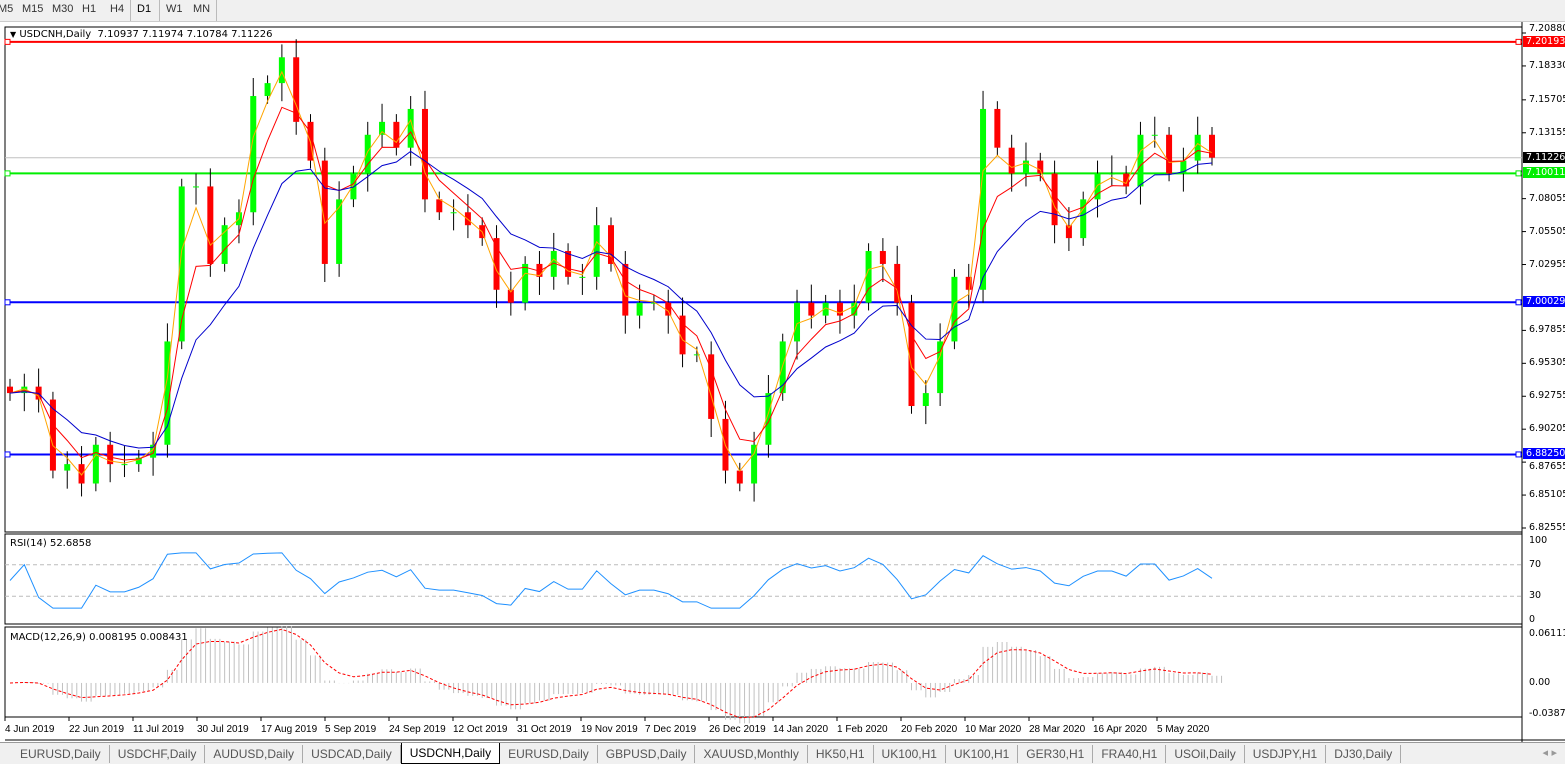 The height and width of the screenshot is (764, 1565). What do you see at coordinates (1547, 231) in the screenshot?
I see `price-tick: 7.05505` at bounding box center [1547, 231].